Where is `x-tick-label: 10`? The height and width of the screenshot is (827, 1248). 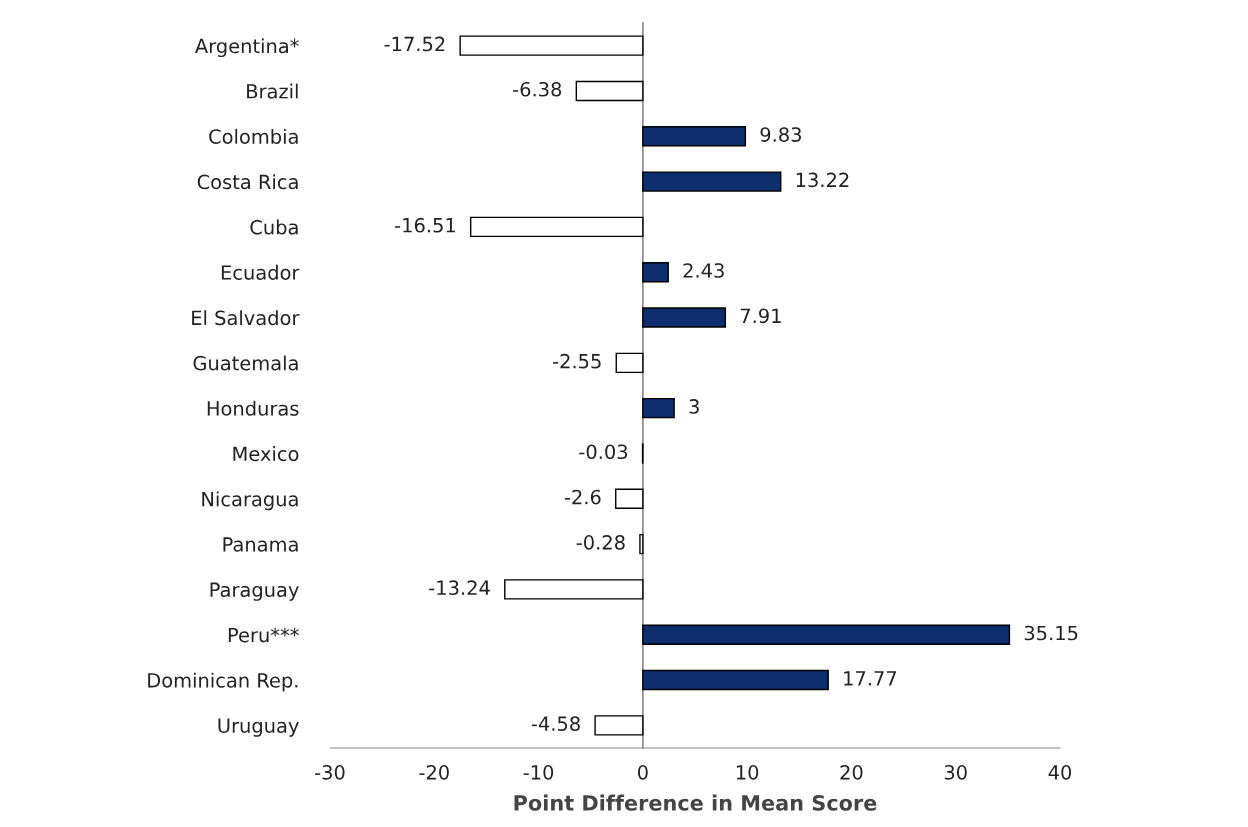
x-tick-label: 10 is located at coordinates (747, 772).